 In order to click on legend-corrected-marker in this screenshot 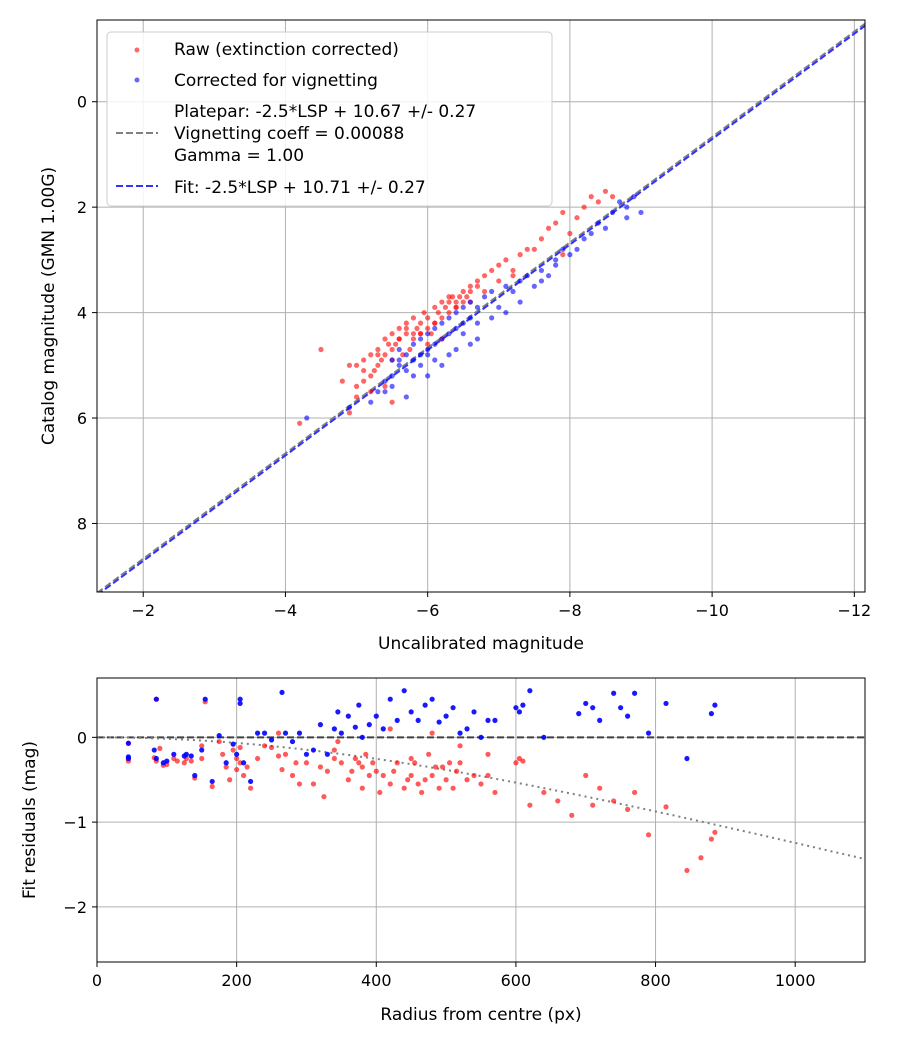, I will do `click(137, 80)`.